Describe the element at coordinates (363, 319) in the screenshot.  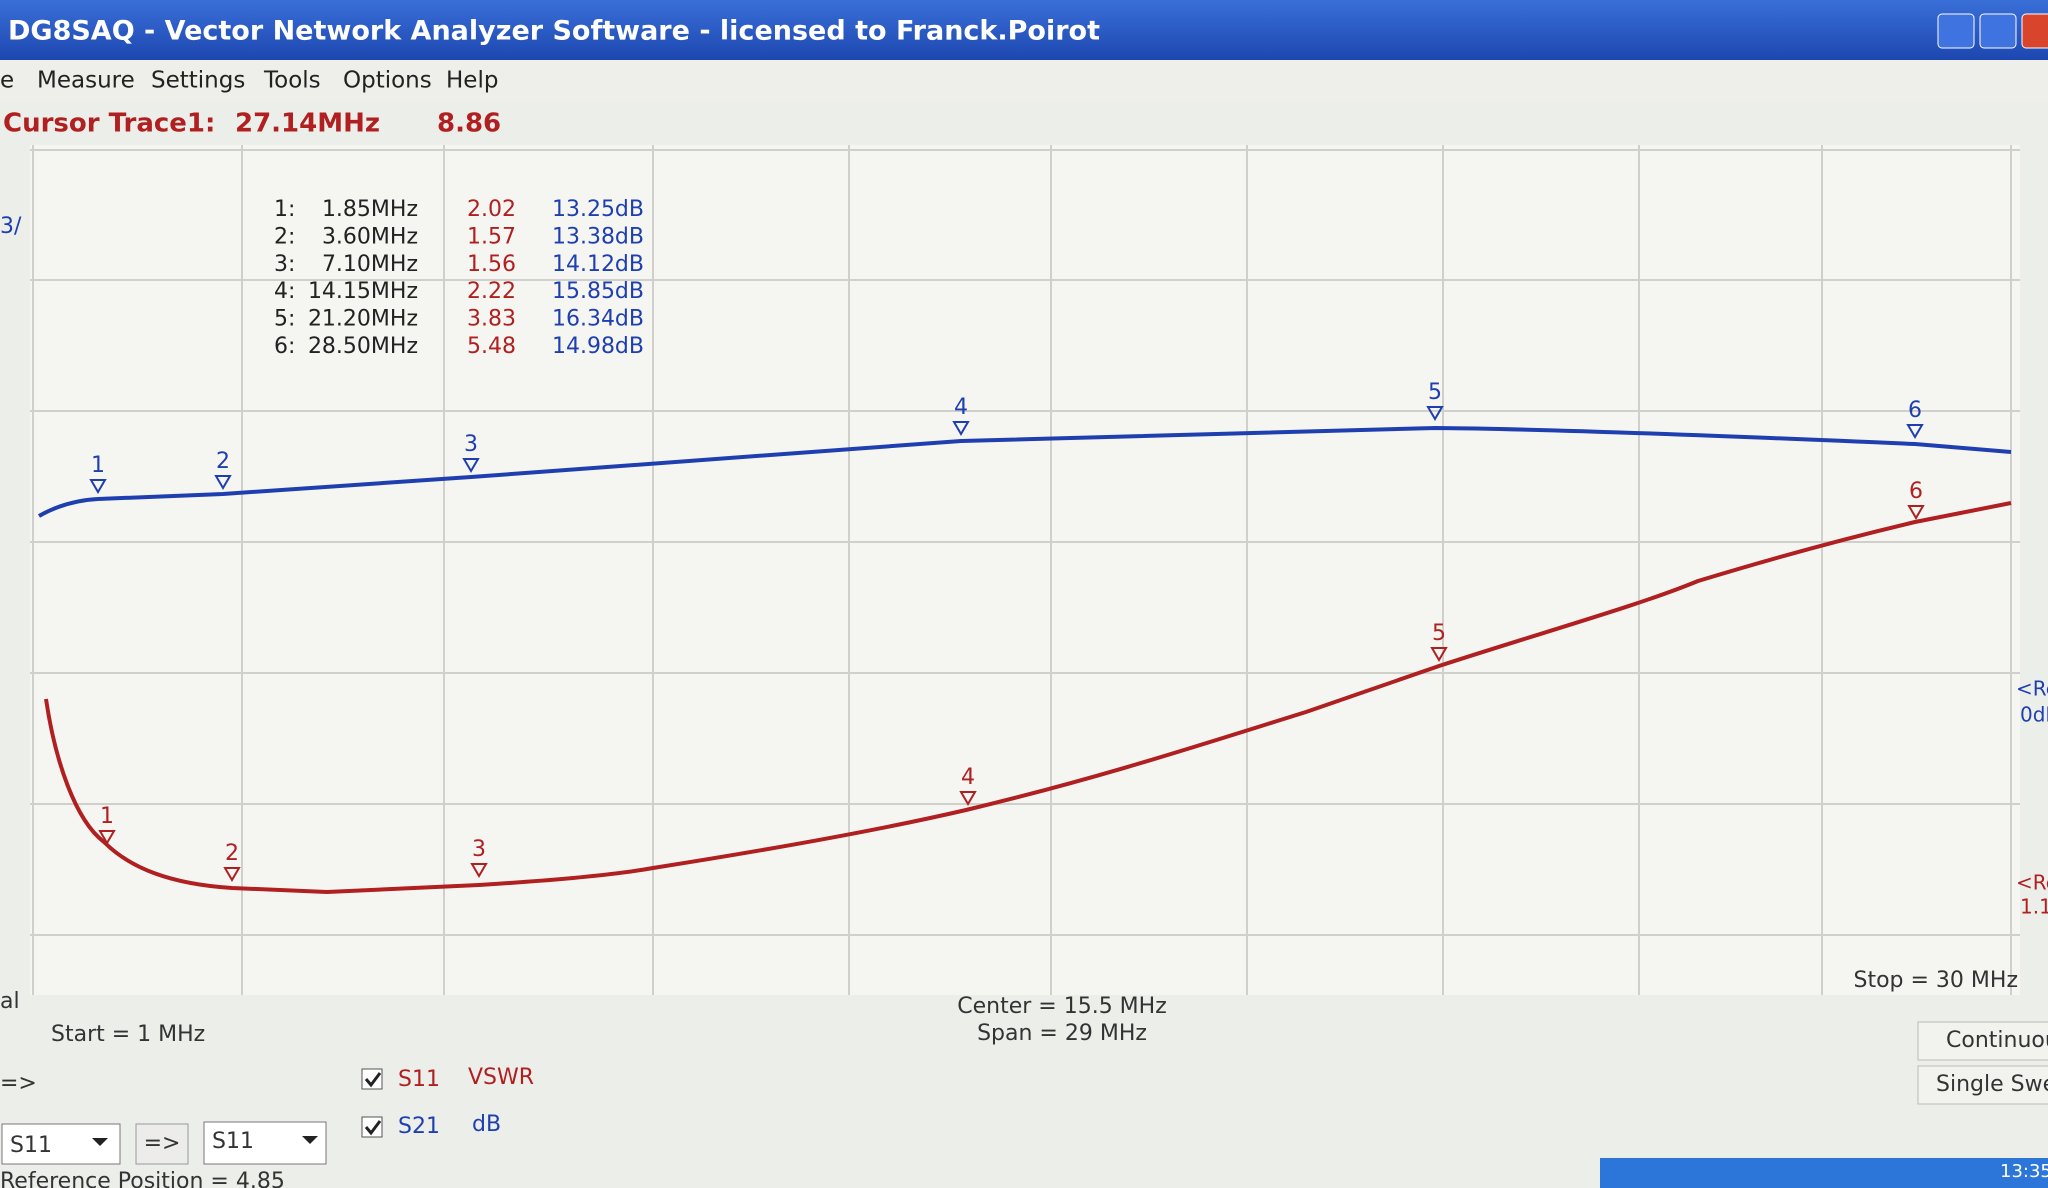
I see `marker-frequency: 21.20MHz` at that location.